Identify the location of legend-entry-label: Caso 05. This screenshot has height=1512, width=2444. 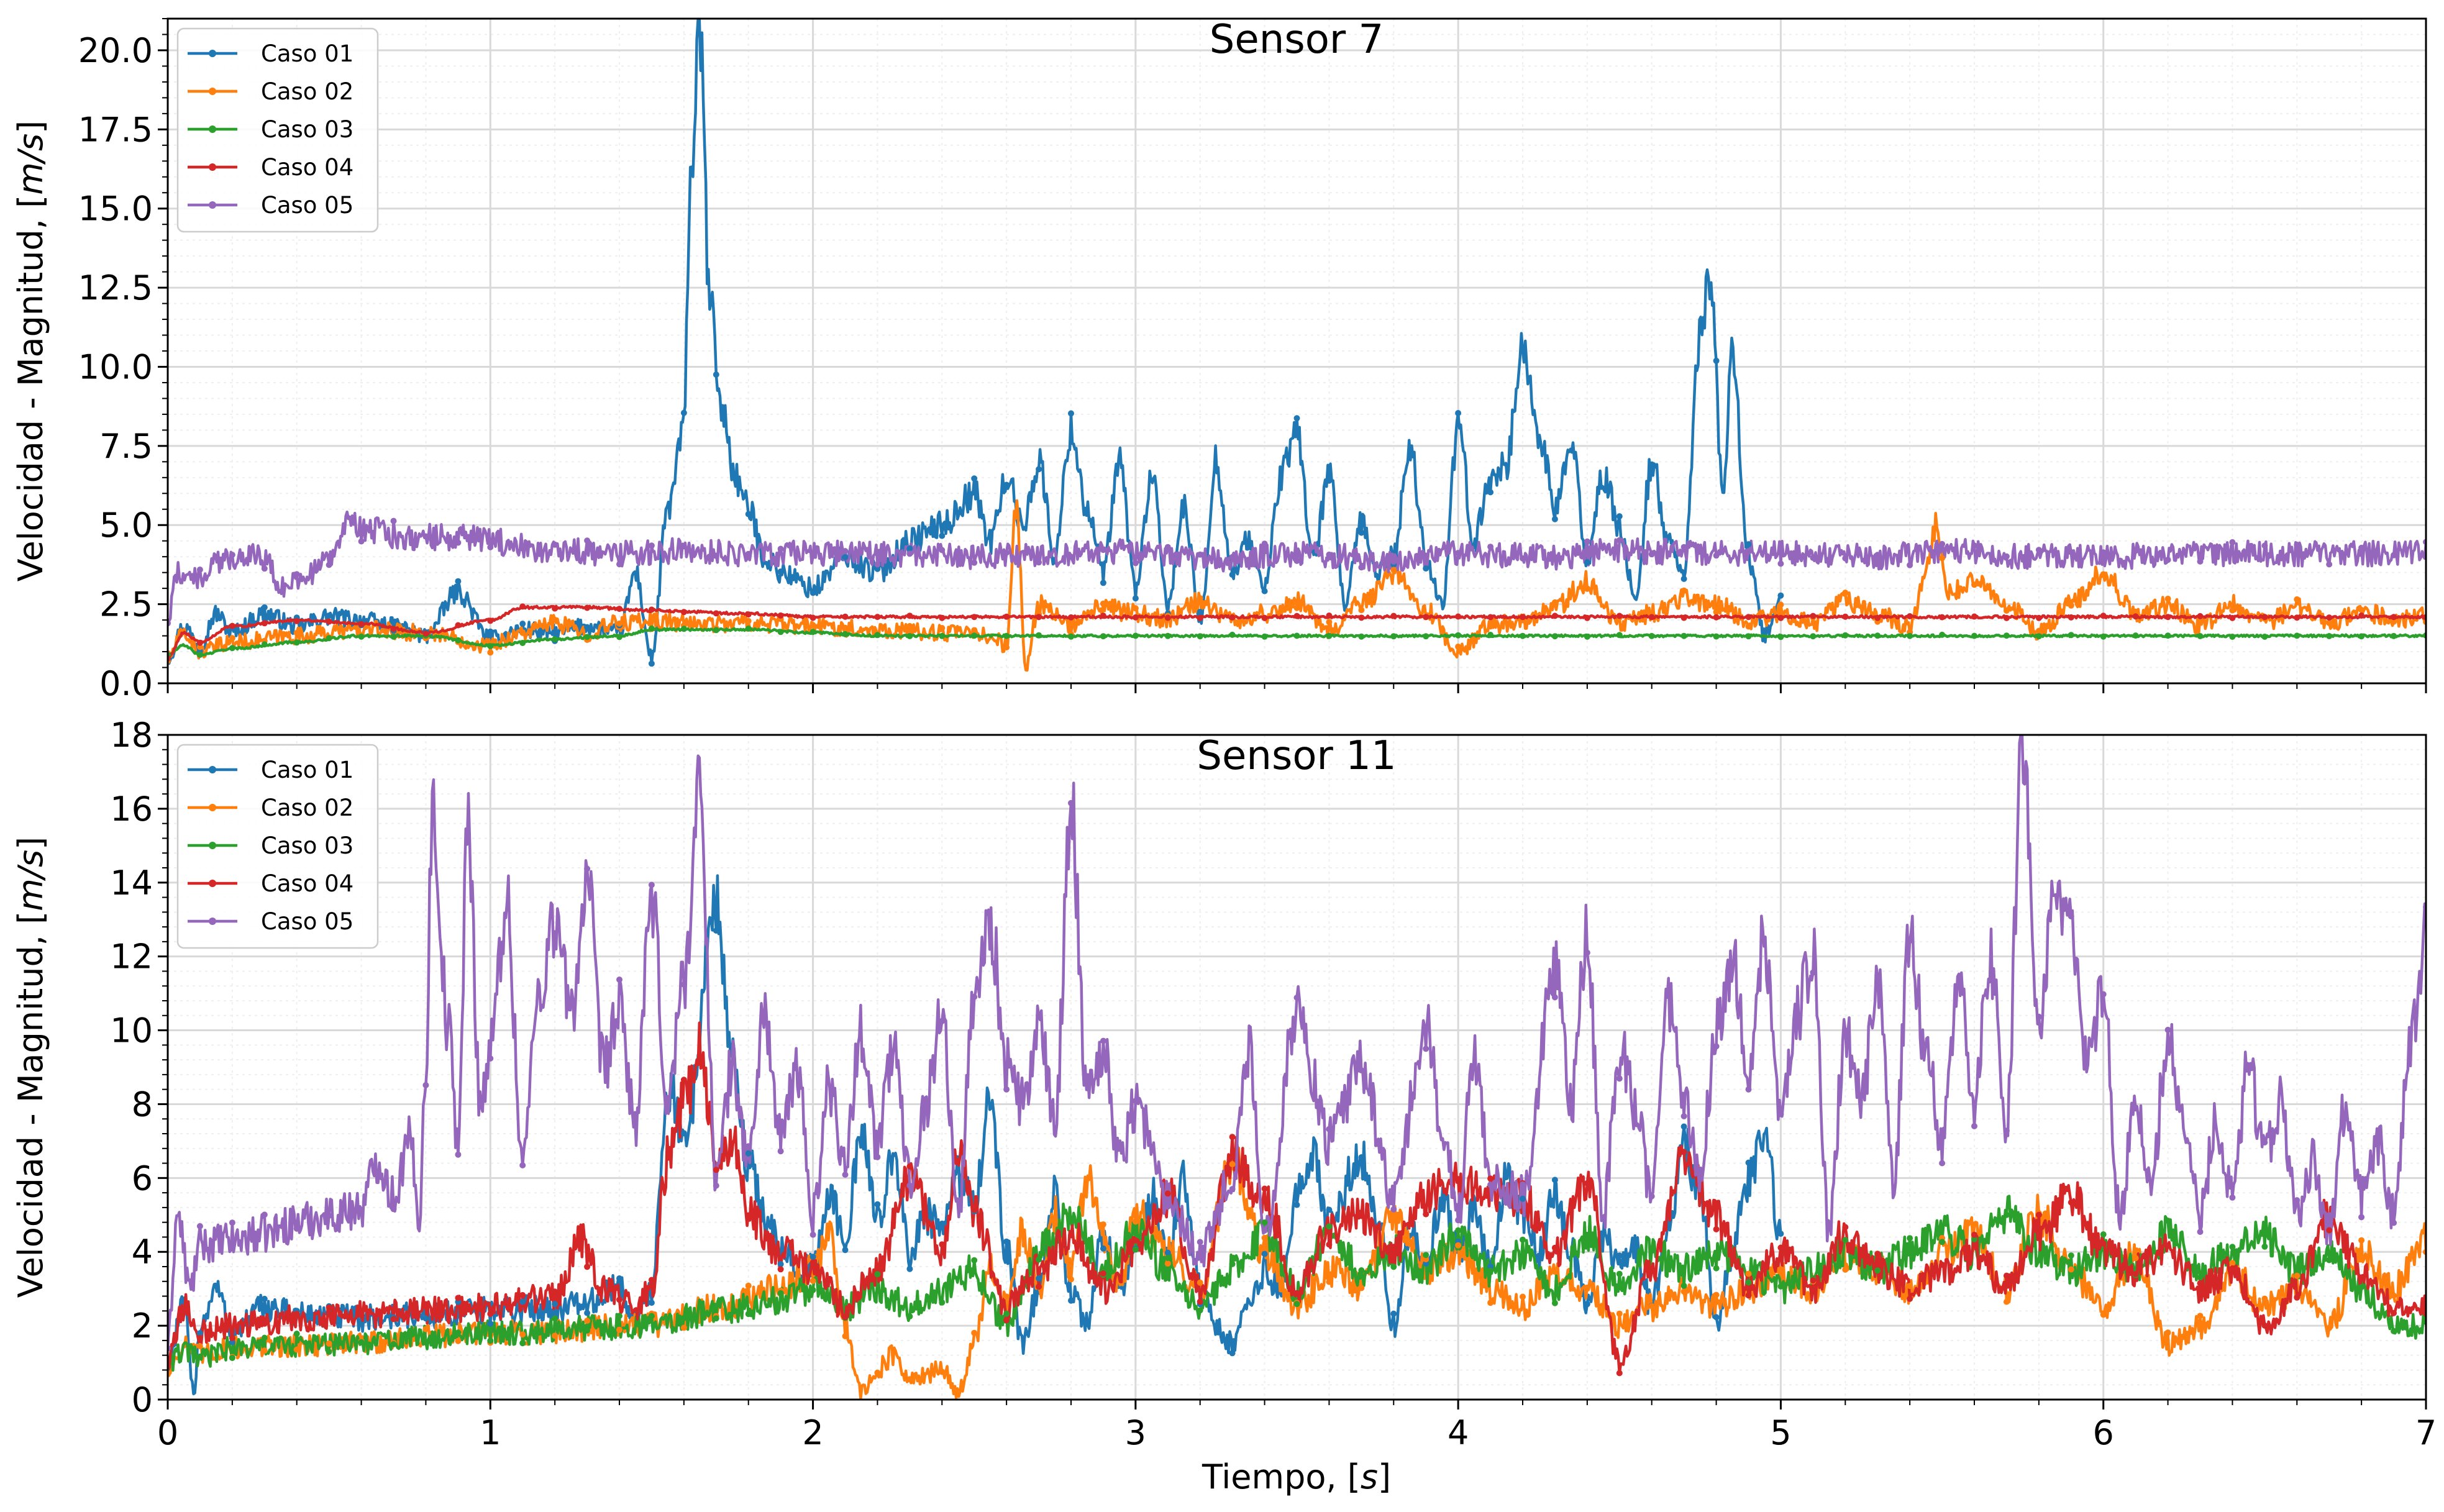
(307, 205).